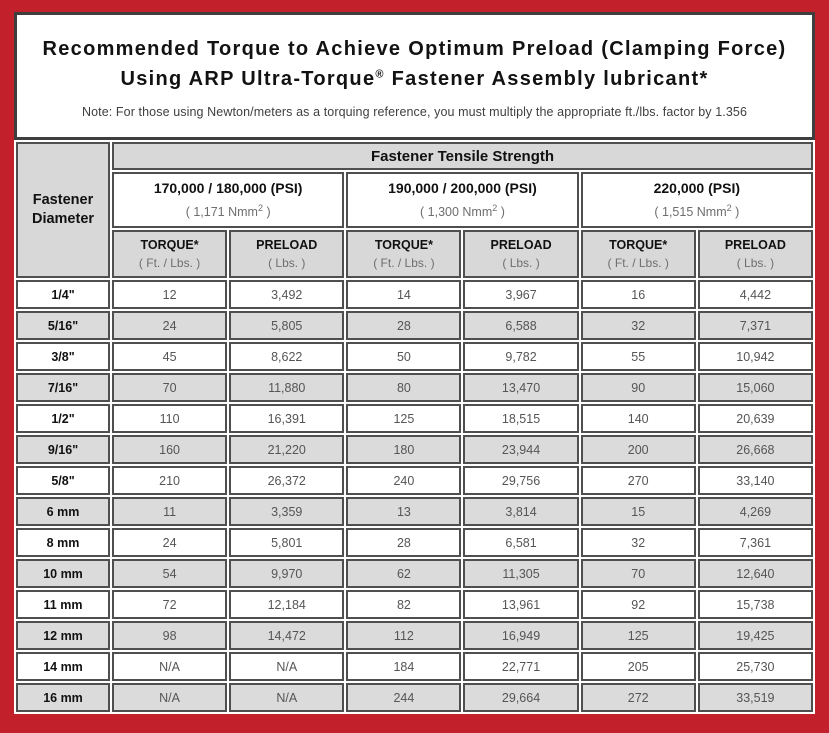  What do you see at coordinates (404, 697) in the screenshot?
I see `value-cell: 244` at bounding box center [404, 697].